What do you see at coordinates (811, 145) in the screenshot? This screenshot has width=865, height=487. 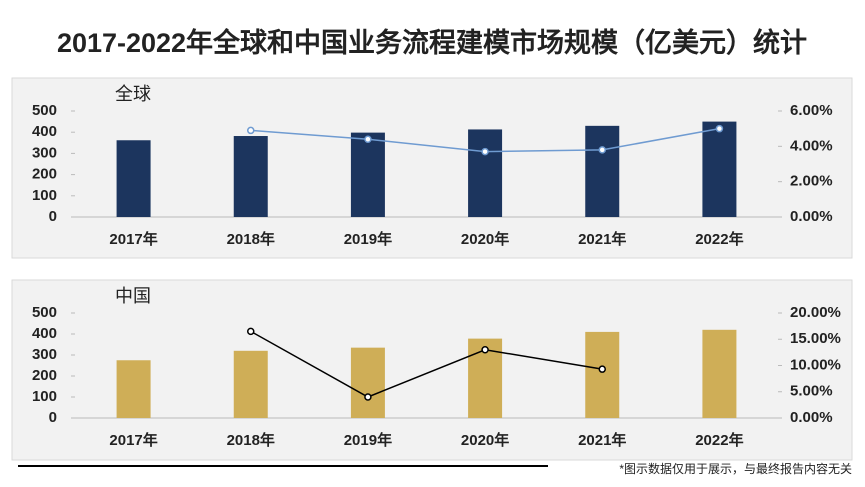 I see `y2-tick-label: 4.00%` at bounding box center [811, 145].